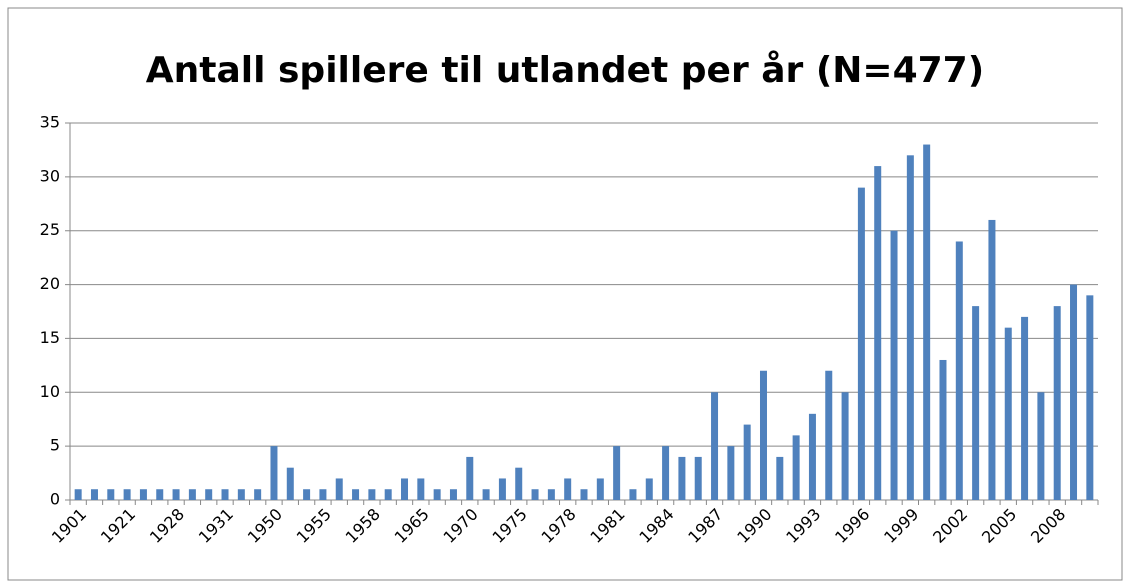 Image resolution: width=1130 pixels, height=588 pixels. What do you see at coordinates (50, 229) in the screenshot?
I see `y-tick-label: 25` at bounding box center [50, 229].